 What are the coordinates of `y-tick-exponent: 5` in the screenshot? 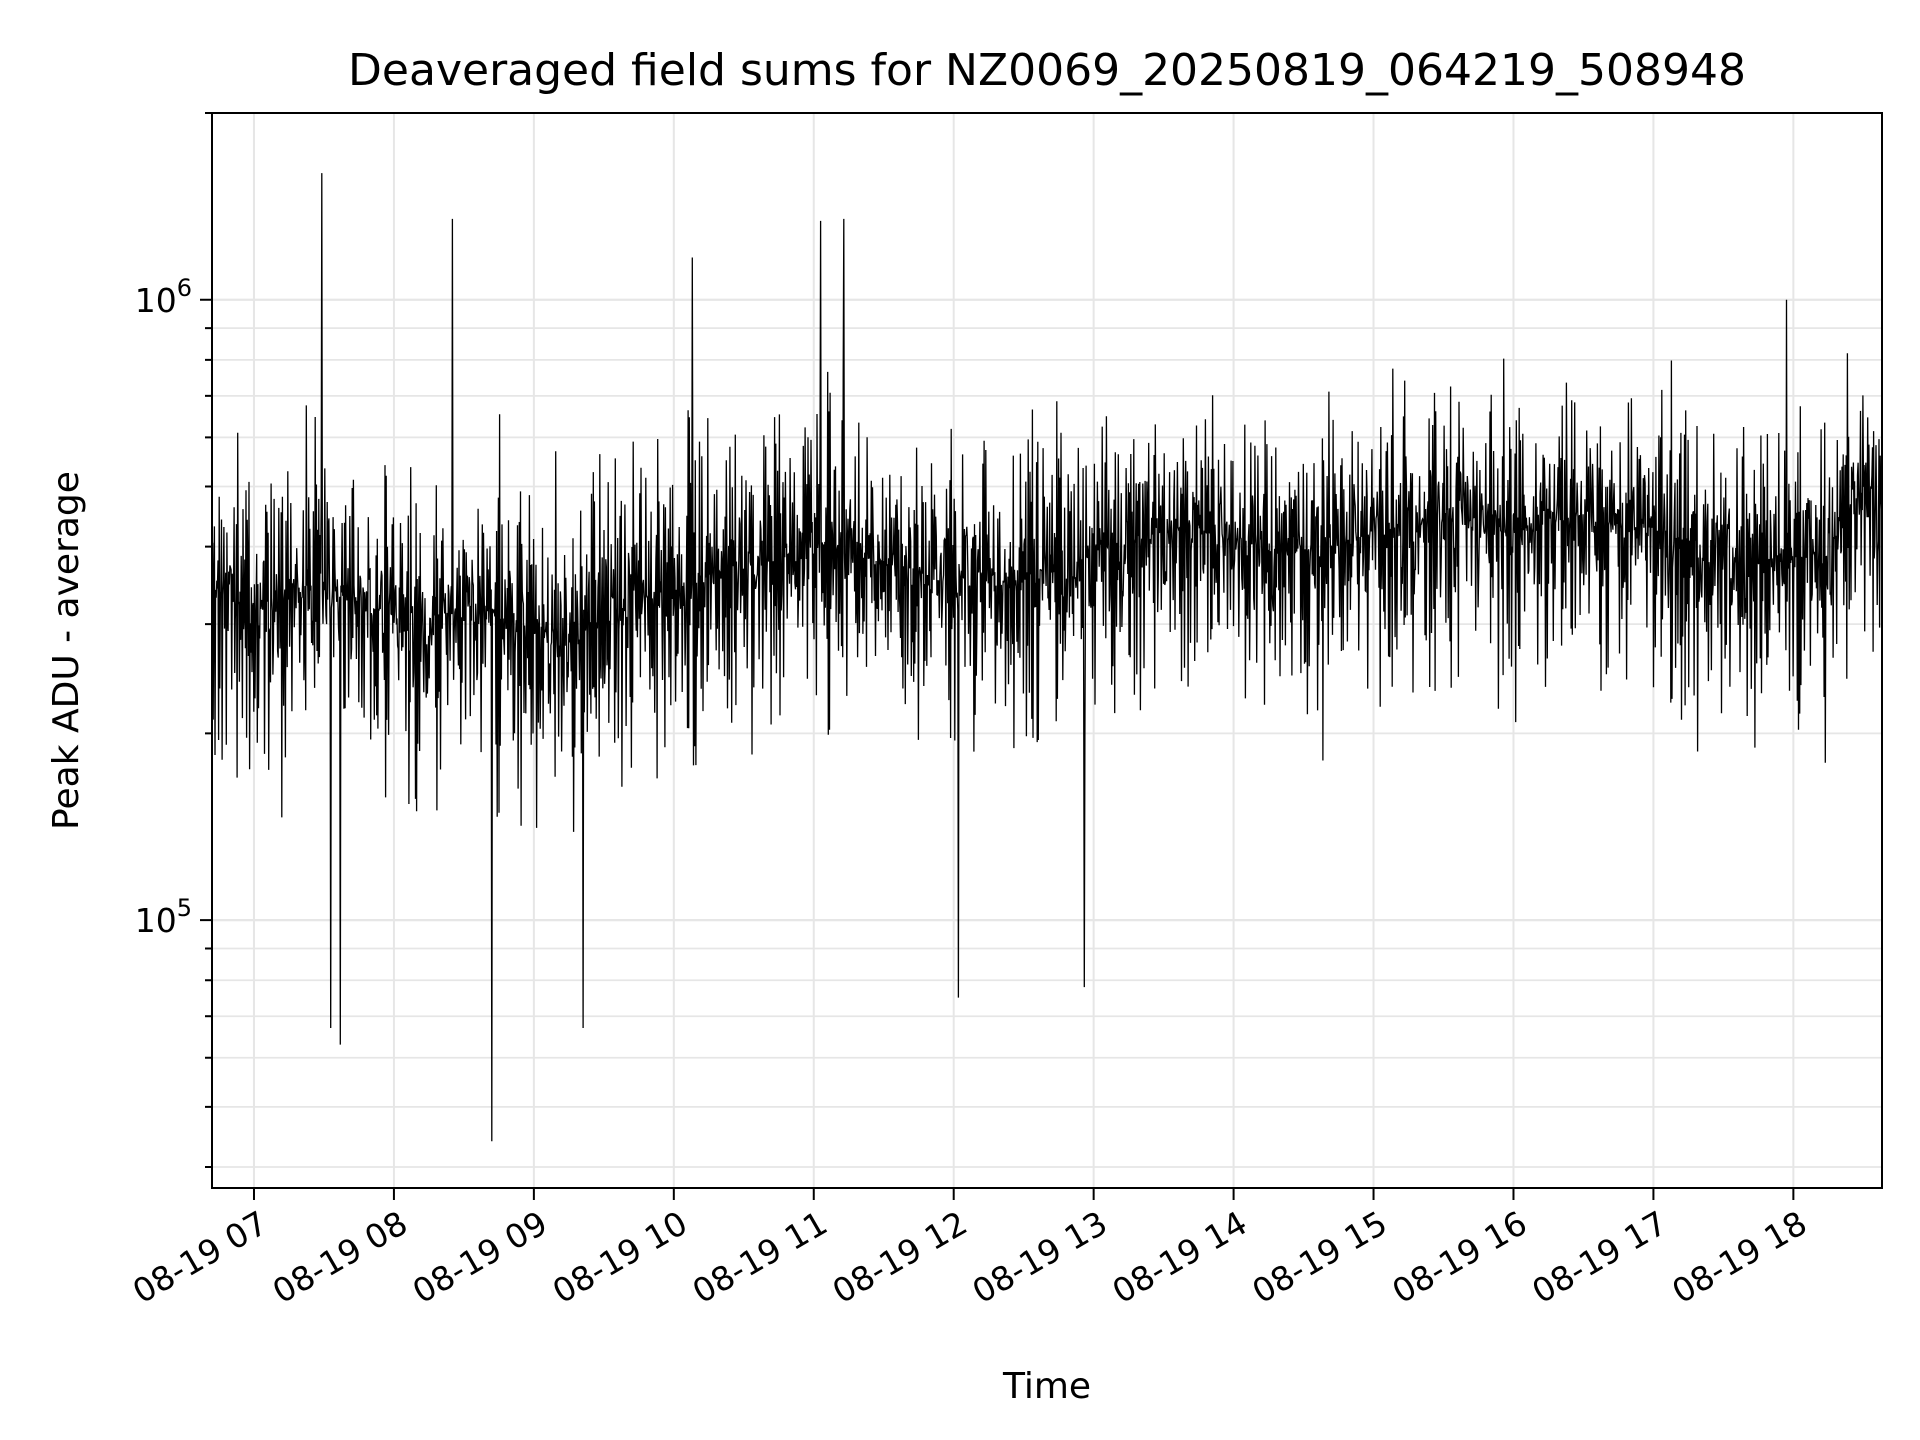 It's located at (184, 908).